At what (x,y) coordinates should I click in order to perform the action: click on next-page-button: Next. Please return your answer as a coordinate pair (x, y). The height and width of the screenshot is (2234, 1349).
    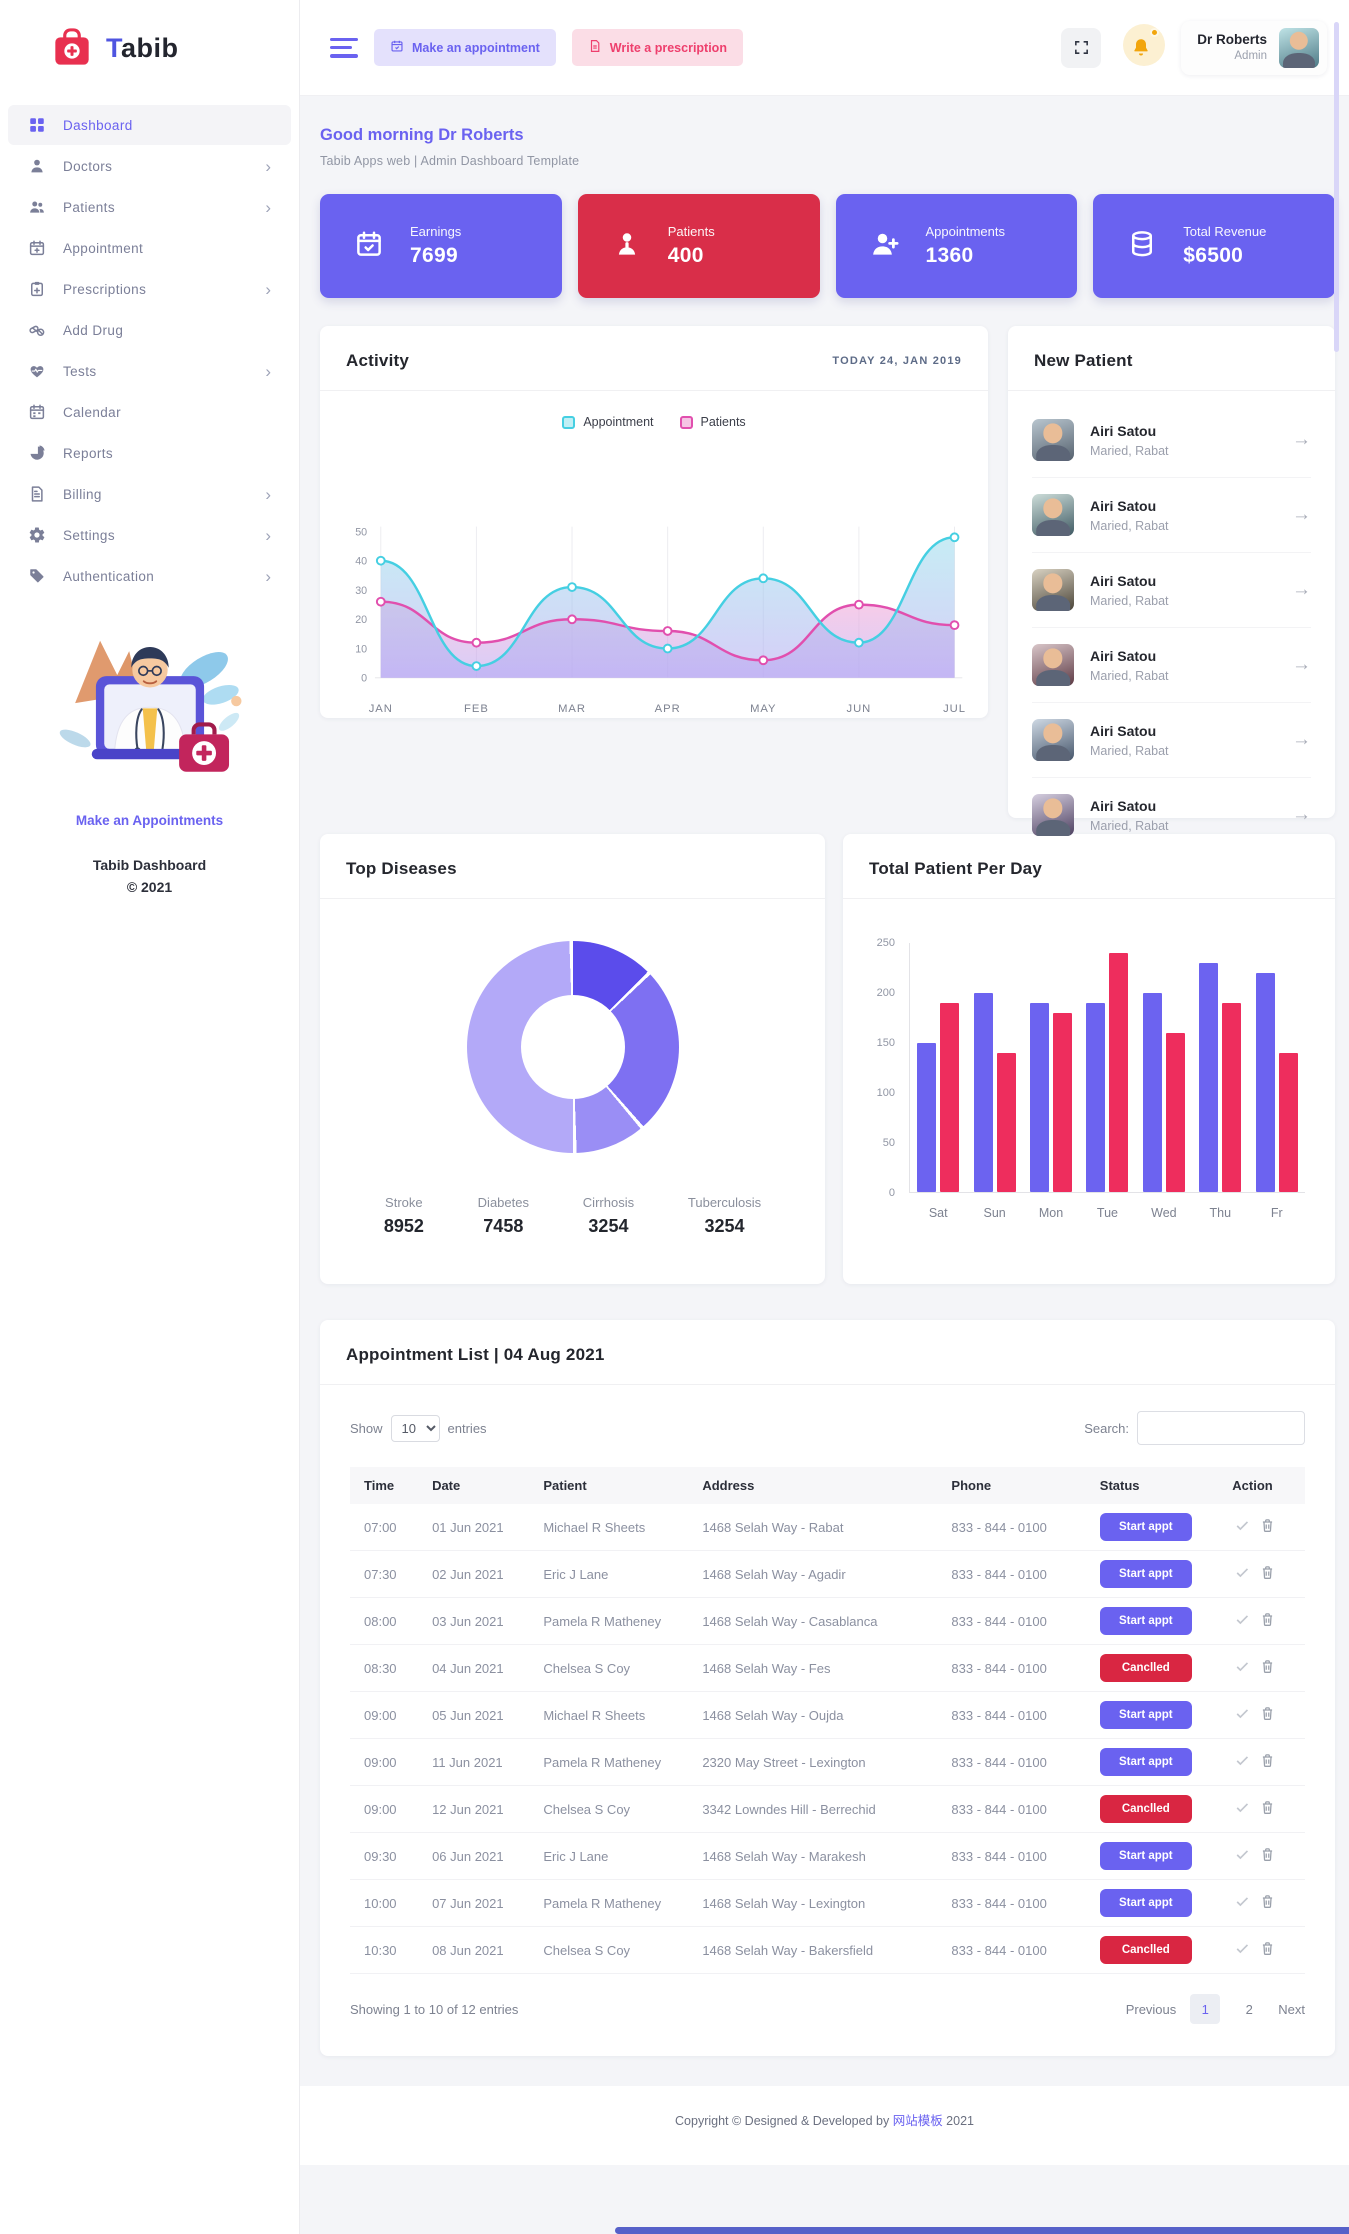
    Looking at the image, I should click on (1291, 2009).